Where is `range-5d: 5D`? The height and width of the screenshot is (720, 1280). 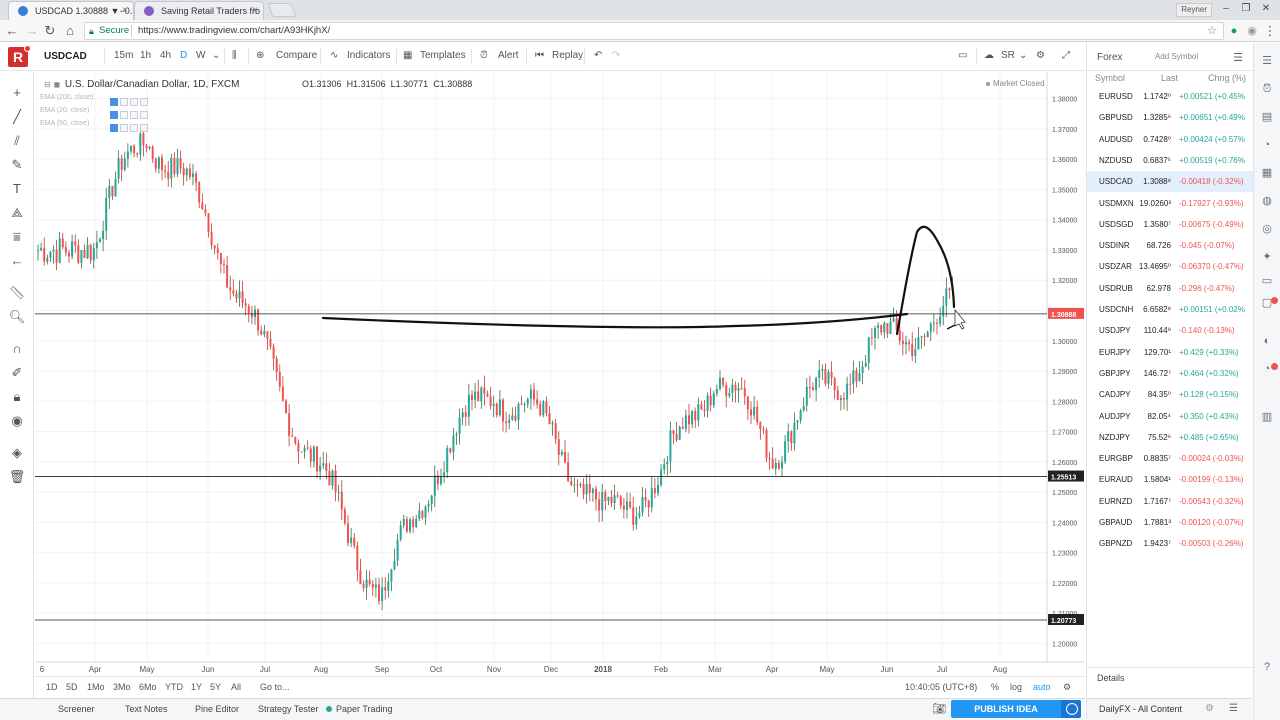
range-5d: 5D is located at coordinates (72, 687).